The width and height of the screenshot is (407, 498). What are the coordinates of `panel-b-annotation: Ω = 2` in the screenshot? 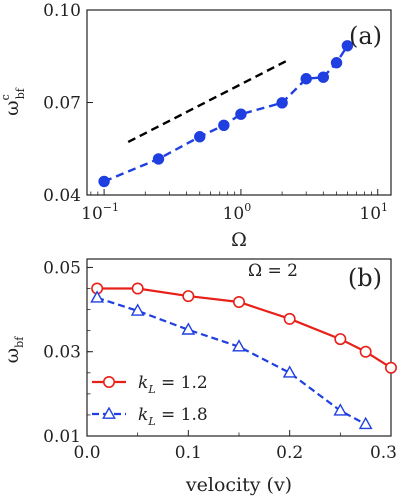 It's located at (273, 271).